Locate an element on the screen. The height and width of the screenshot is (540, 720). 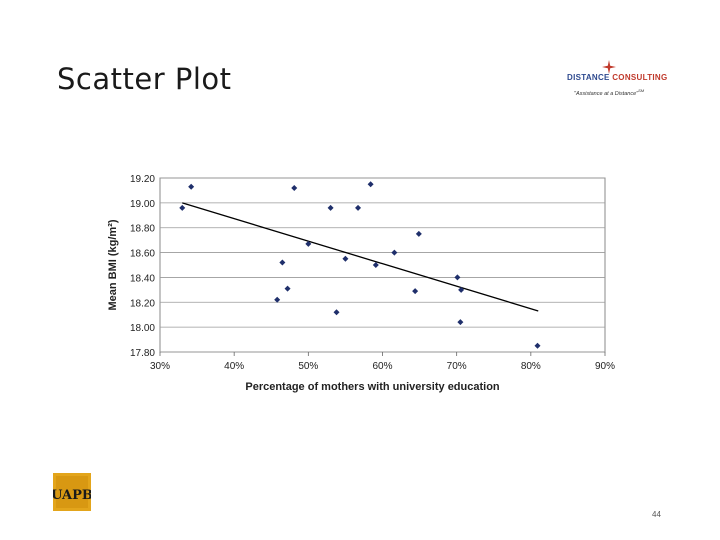
y-tick-label: 19.20 is located at coordinates (142, 179).